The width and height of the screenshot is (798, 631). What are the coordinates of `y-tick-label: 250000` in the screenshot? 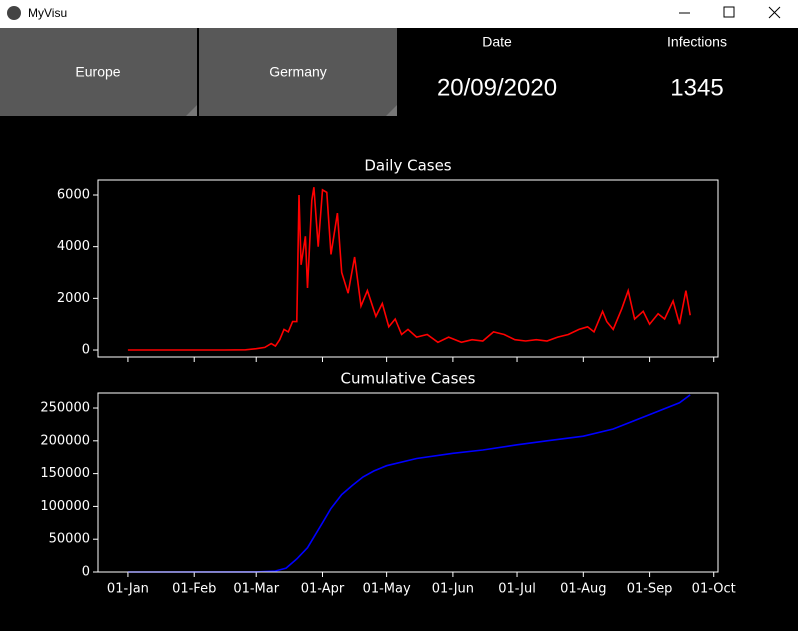 It's located at (65, 408).